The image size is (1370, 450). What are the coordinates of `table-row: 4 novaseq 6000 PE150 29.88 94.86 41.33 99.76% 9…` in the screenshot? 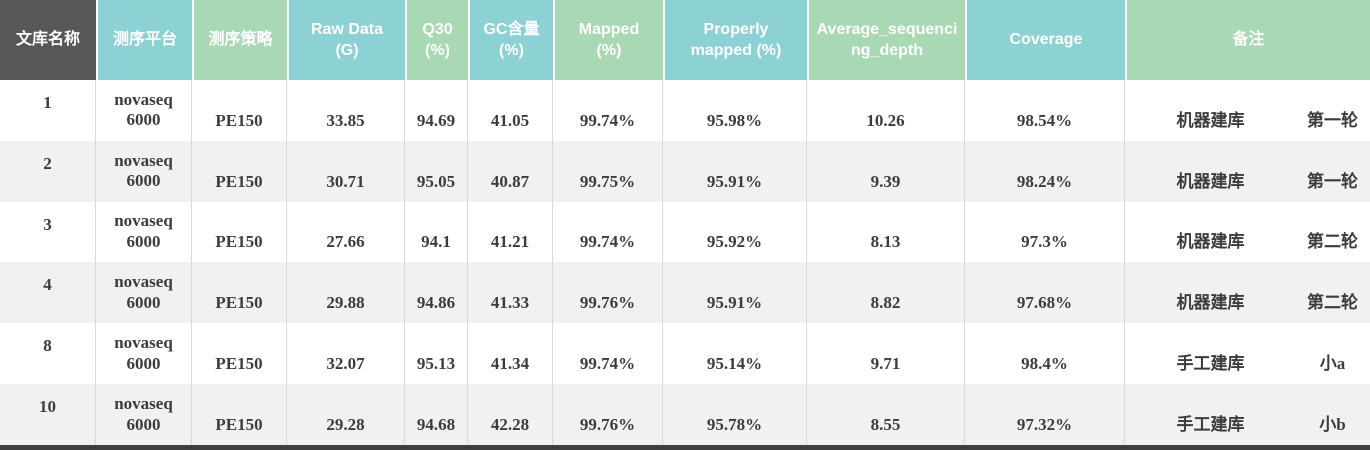 It's located at (685, 293).